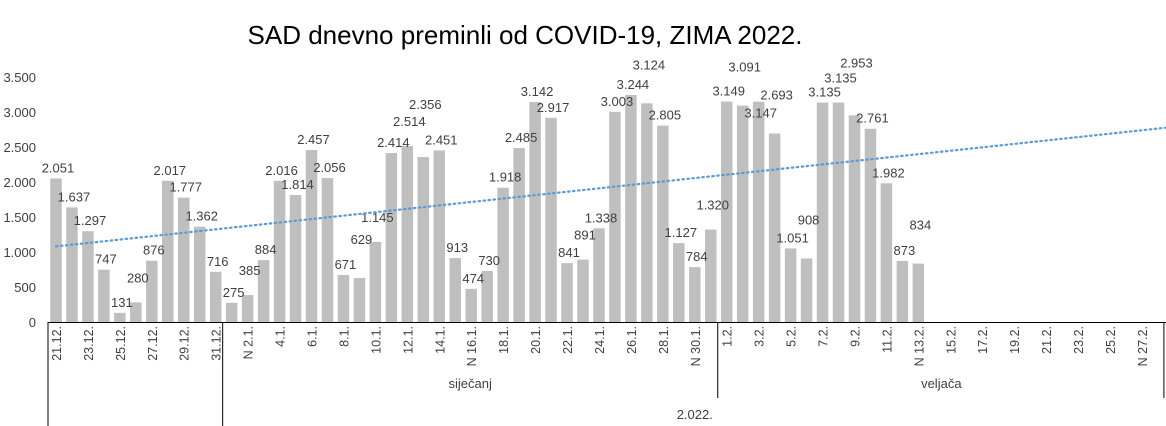  Describe the element at coordinates (58, 167) in the screenshot. I see `data-label: 2.051` at that location.